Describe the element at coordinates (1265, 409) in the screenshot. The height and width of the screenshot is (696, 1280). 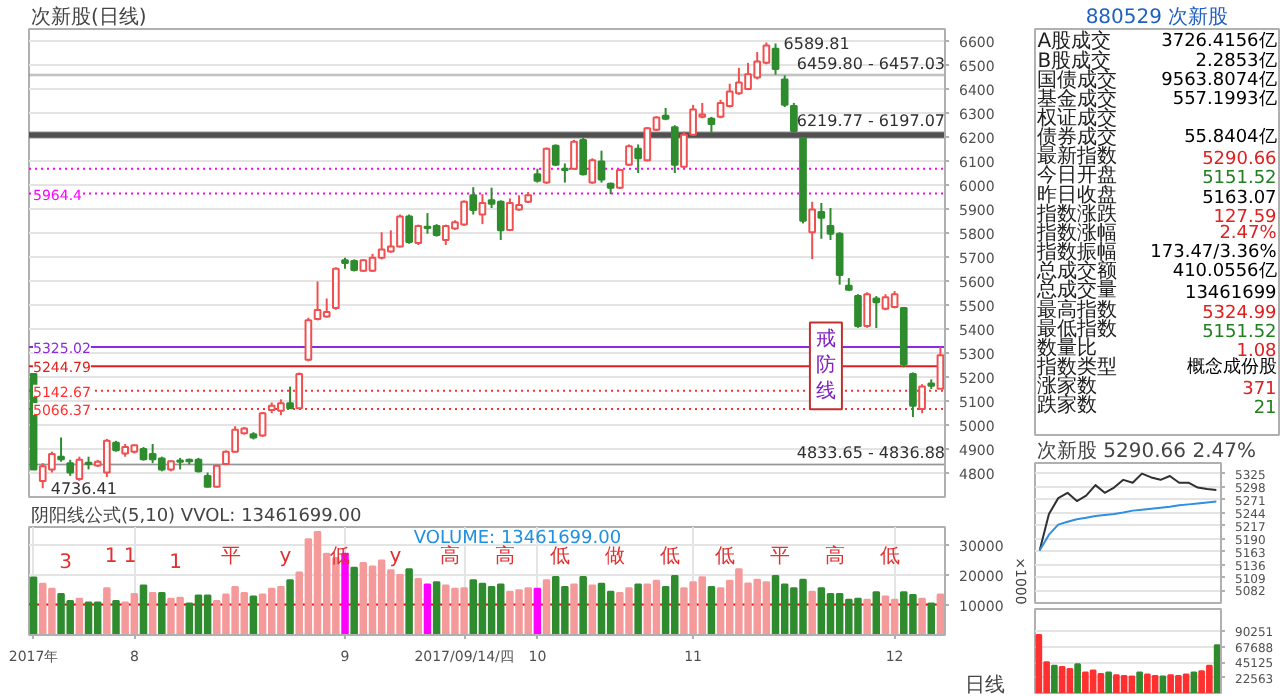
I see `text: 21` at that location.